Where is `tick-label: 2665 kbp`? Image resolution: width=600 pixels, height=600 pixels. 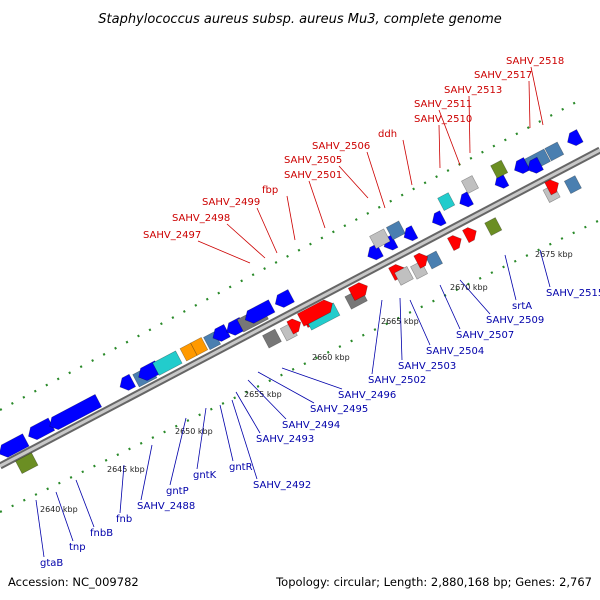
tick-label: 2665 kbp is located at coordinates (400, 321).